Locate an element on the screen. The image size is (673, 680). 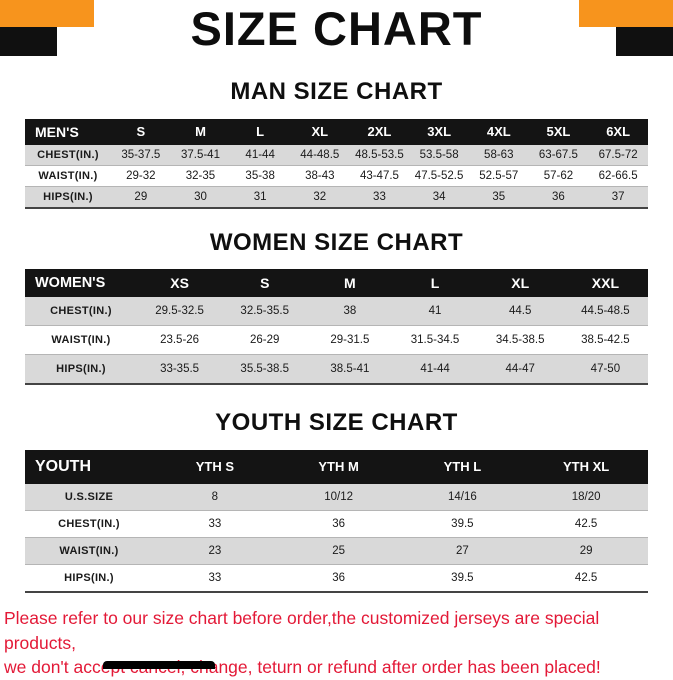
size-value-cell: 44.5-48.5 is located at coordinates (605, 312).